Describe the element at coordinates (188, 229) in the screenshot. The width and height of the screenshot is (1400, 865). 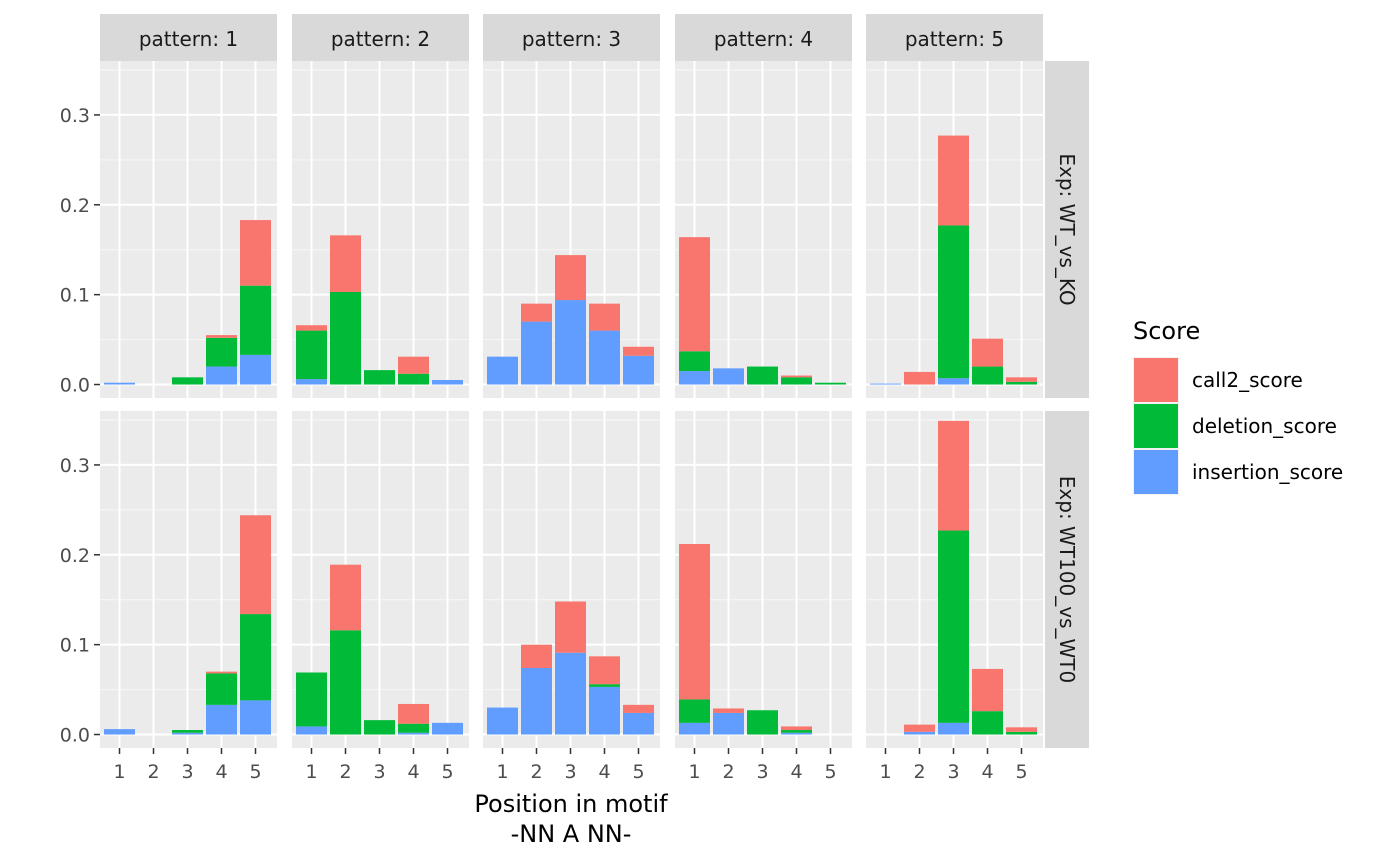
I see `panel-r1-c1` at that location.